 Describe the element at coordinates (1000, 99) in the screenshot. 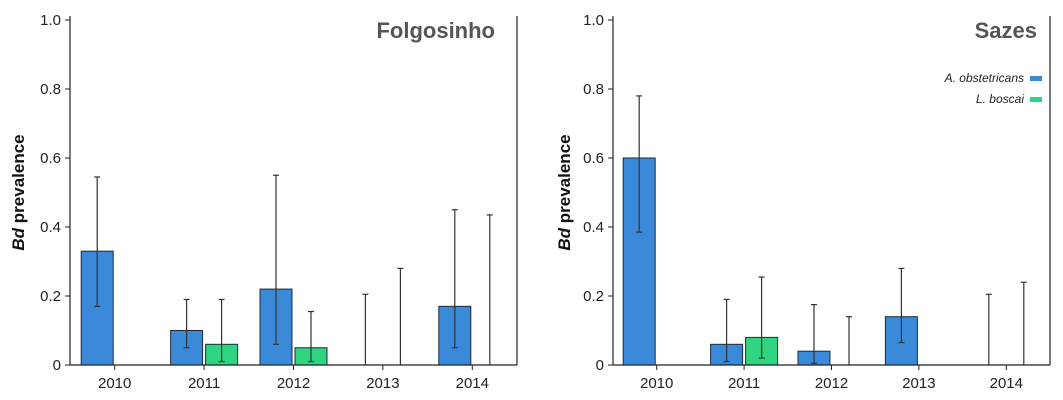

I see `legend-label: L. boscai` at that location.